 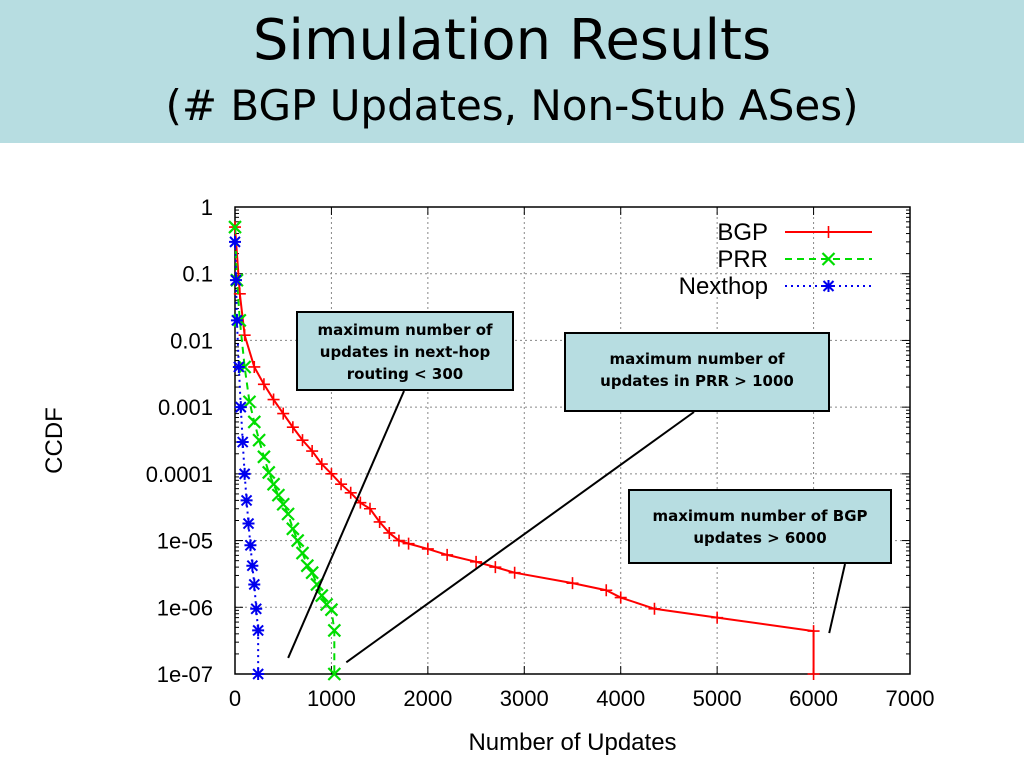 I want to click on y-tick-label: 1, so click(x=207, y=207).